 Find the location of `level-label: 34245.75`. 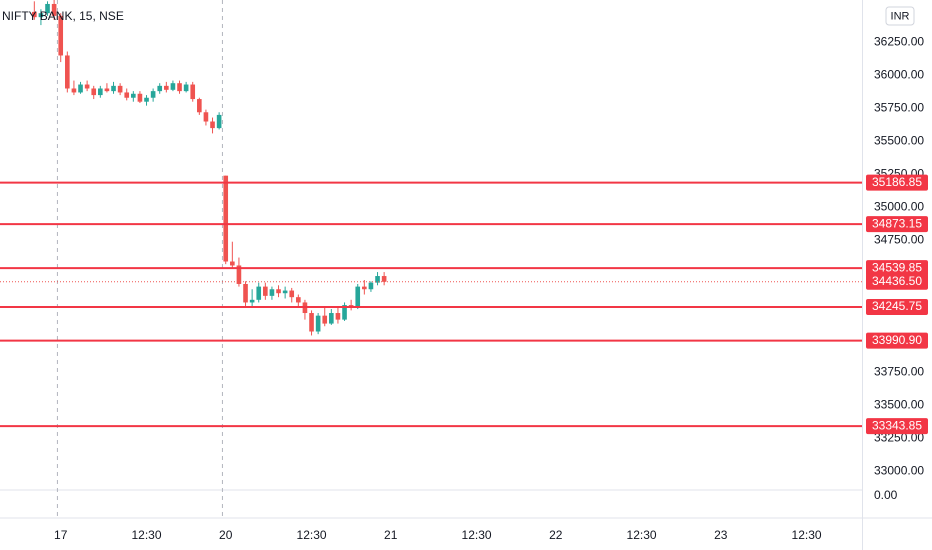

level-label: 34245.75 is located at coordinates (897, 306).